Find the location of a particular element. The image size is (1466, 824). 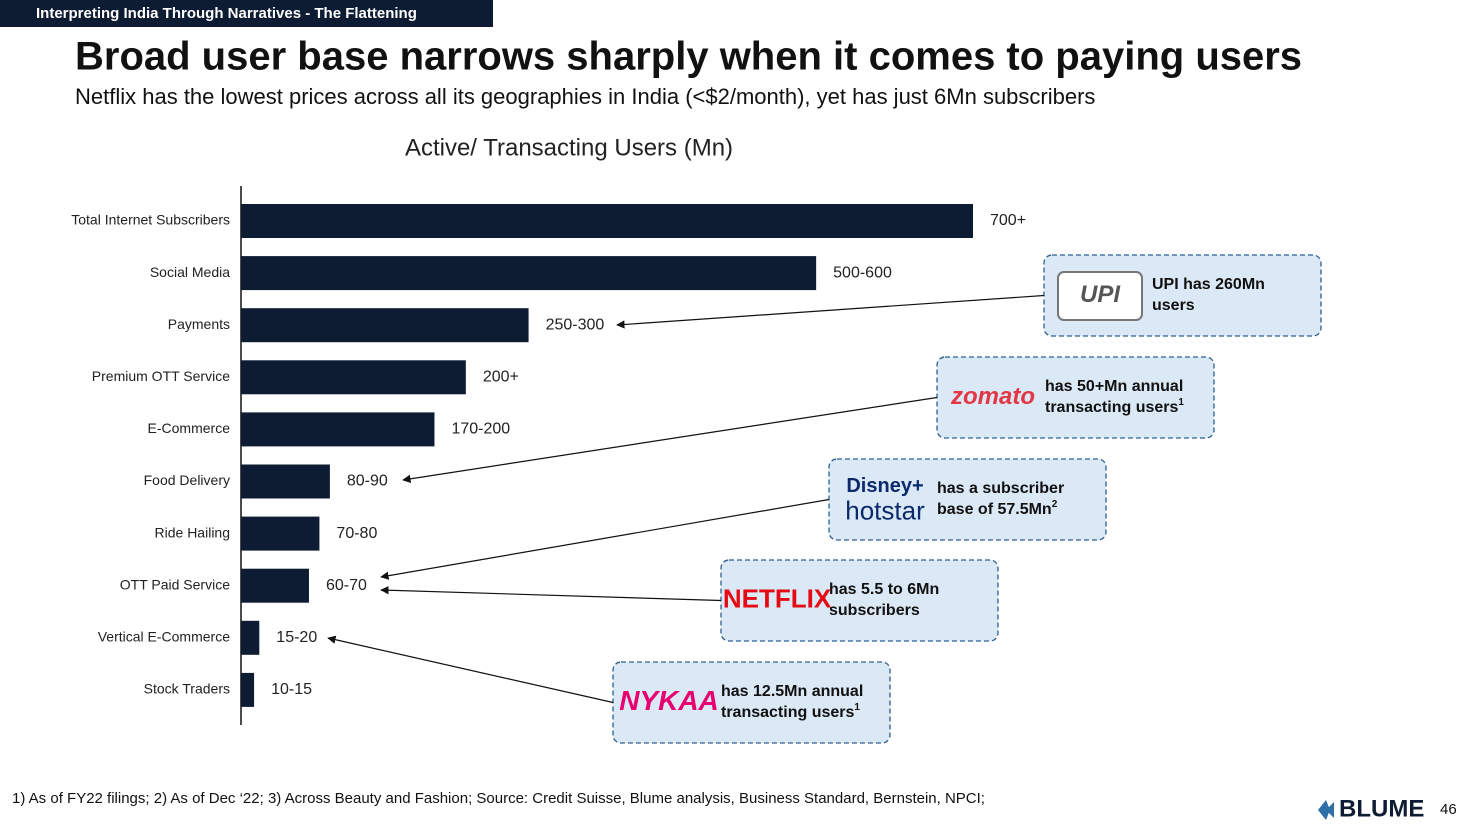

callout-text: has 12.5Mn annual is located at coordinates (792, 691).